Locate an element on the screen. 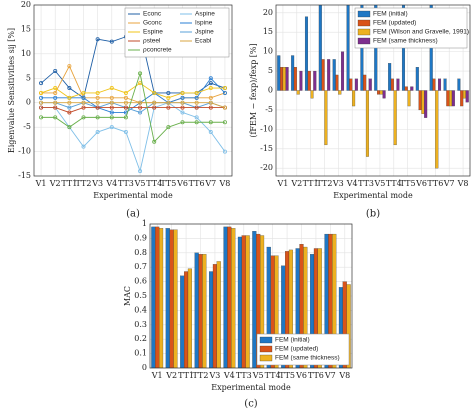  y-tick-label: 0 is located at coordinates (270, 90).